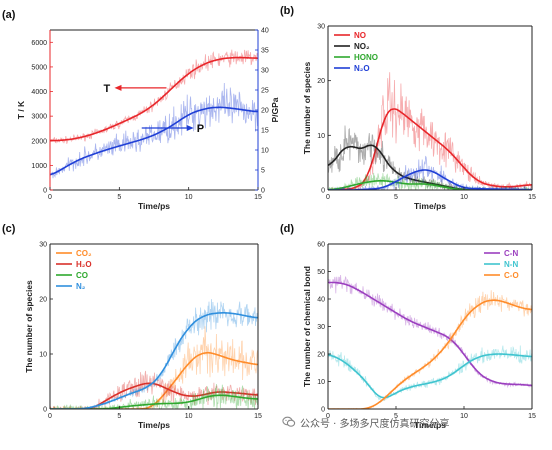 The height and width of the screenshot is (450, 552). Describe the element at coordinates (74, 270) in the screenshot. I see `legend-c: CO₂ H₂O CO N₂` at that location.